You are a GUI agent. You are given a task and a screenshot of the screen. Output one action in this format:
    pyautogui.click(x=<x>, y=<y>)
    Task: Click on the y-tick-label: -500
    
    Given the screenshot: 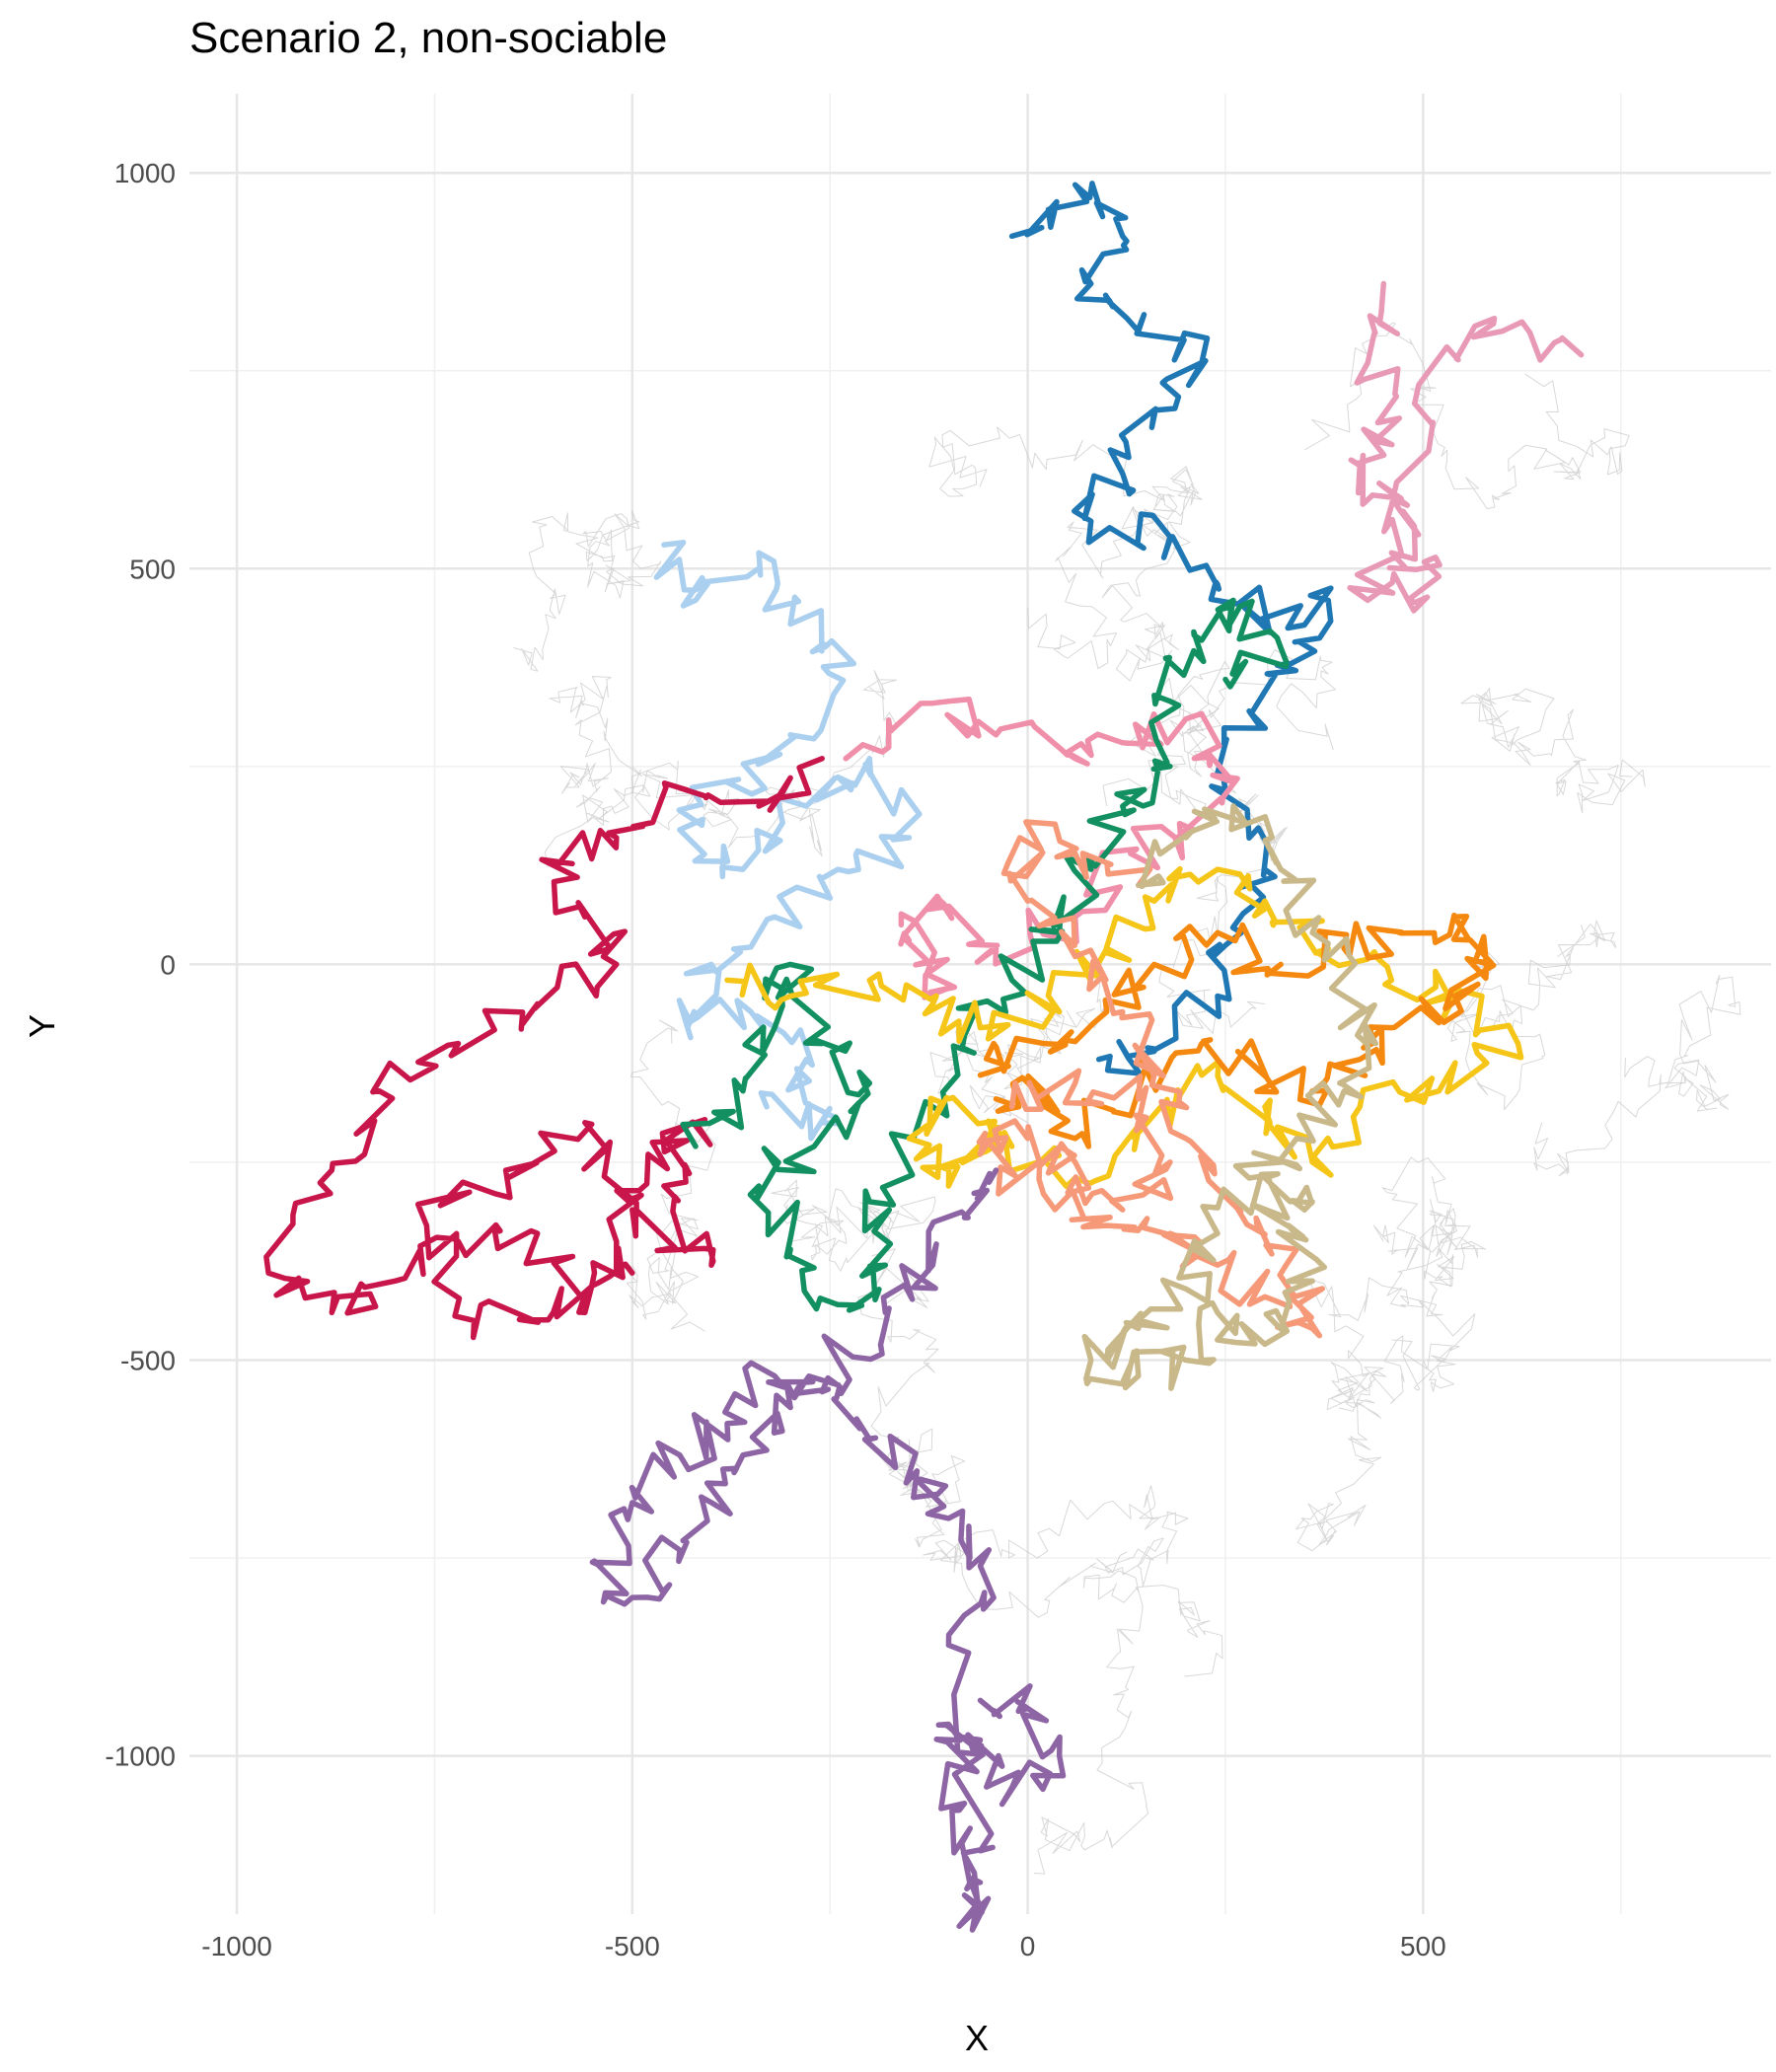 What is the action you would take?
    pyautogui.click(x=148, y=1360)
    